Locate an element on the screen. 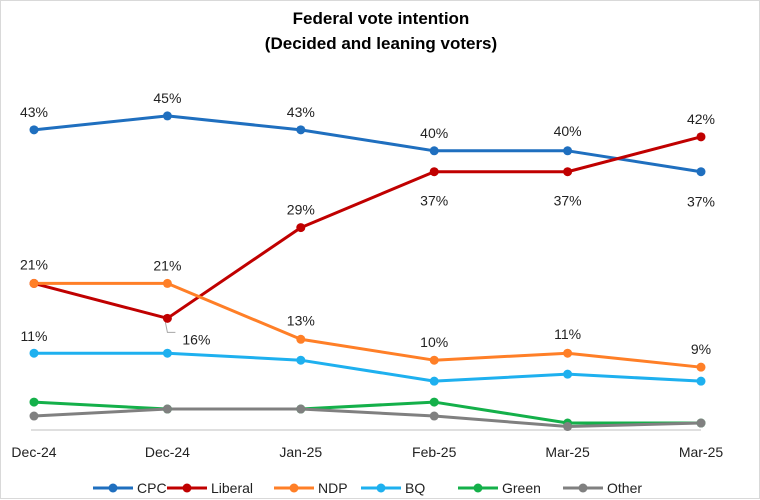 Image resolution: width=760 pixels, height=500 pixels. legend-label: Liberal is located at coordinates (232, 488).